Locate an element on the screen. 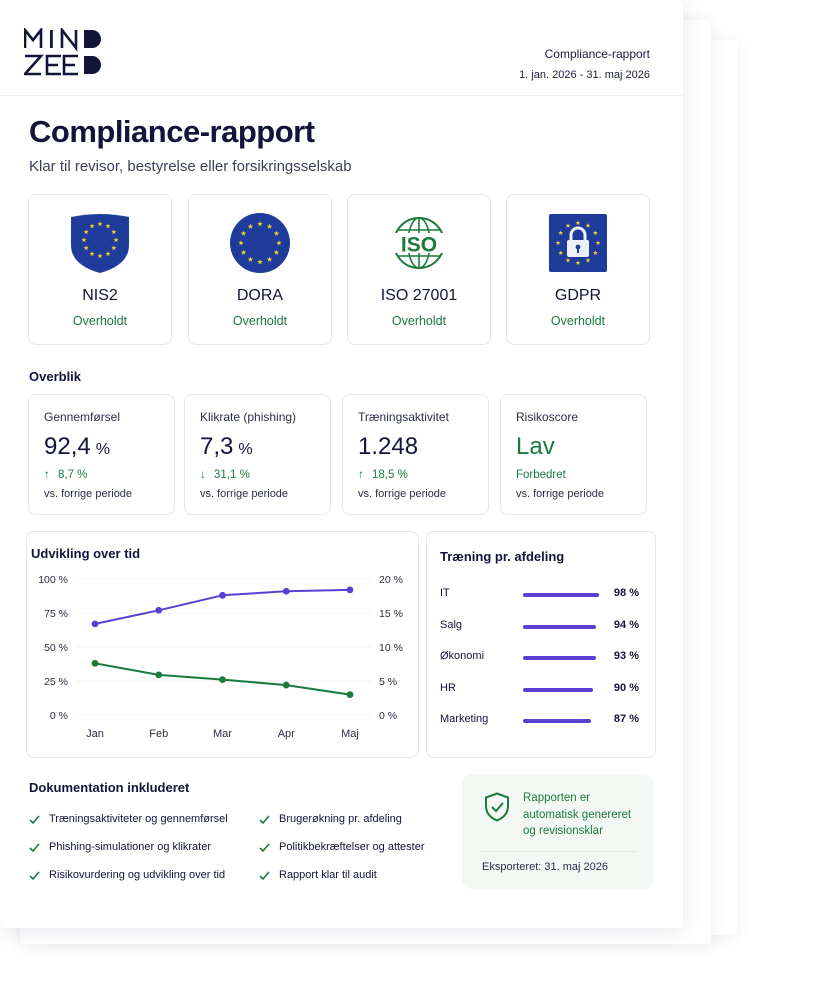 The width and height of the screenshot is (829, 984). department-value: 93 % is located at coordinates (626, 656).